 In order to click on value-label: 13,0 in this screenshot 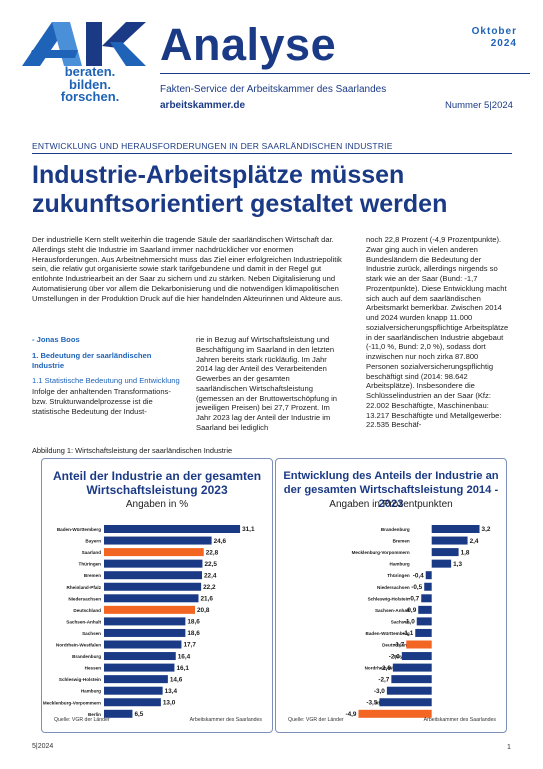, I will do `click(169, 702)`.